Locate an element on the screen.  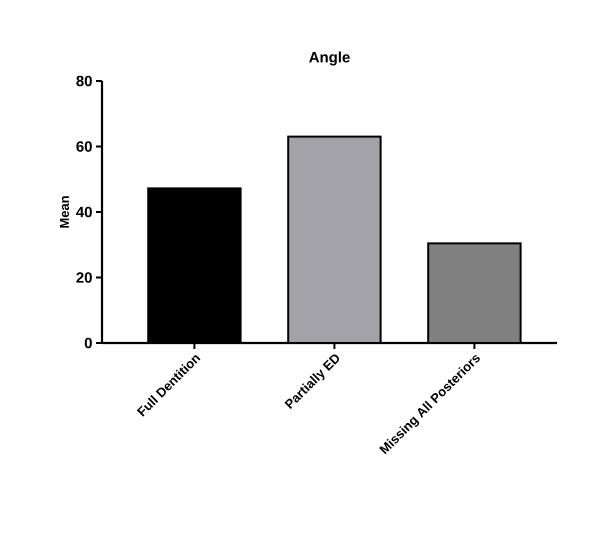
chart-title: Angle is located at coordinates (329, 59).